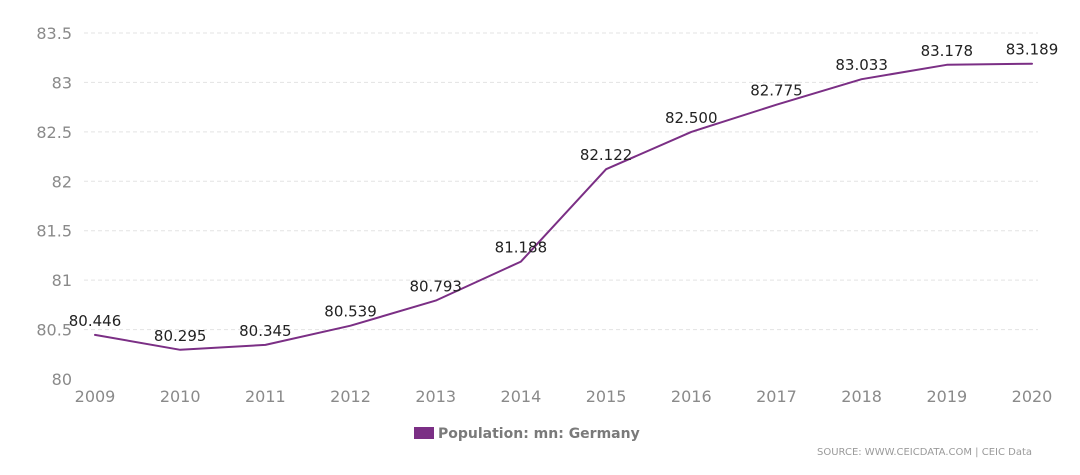  Describe the element at coordinates (54, 33) in the screenshot. I see `y-tick-label: 83.5` at that location.